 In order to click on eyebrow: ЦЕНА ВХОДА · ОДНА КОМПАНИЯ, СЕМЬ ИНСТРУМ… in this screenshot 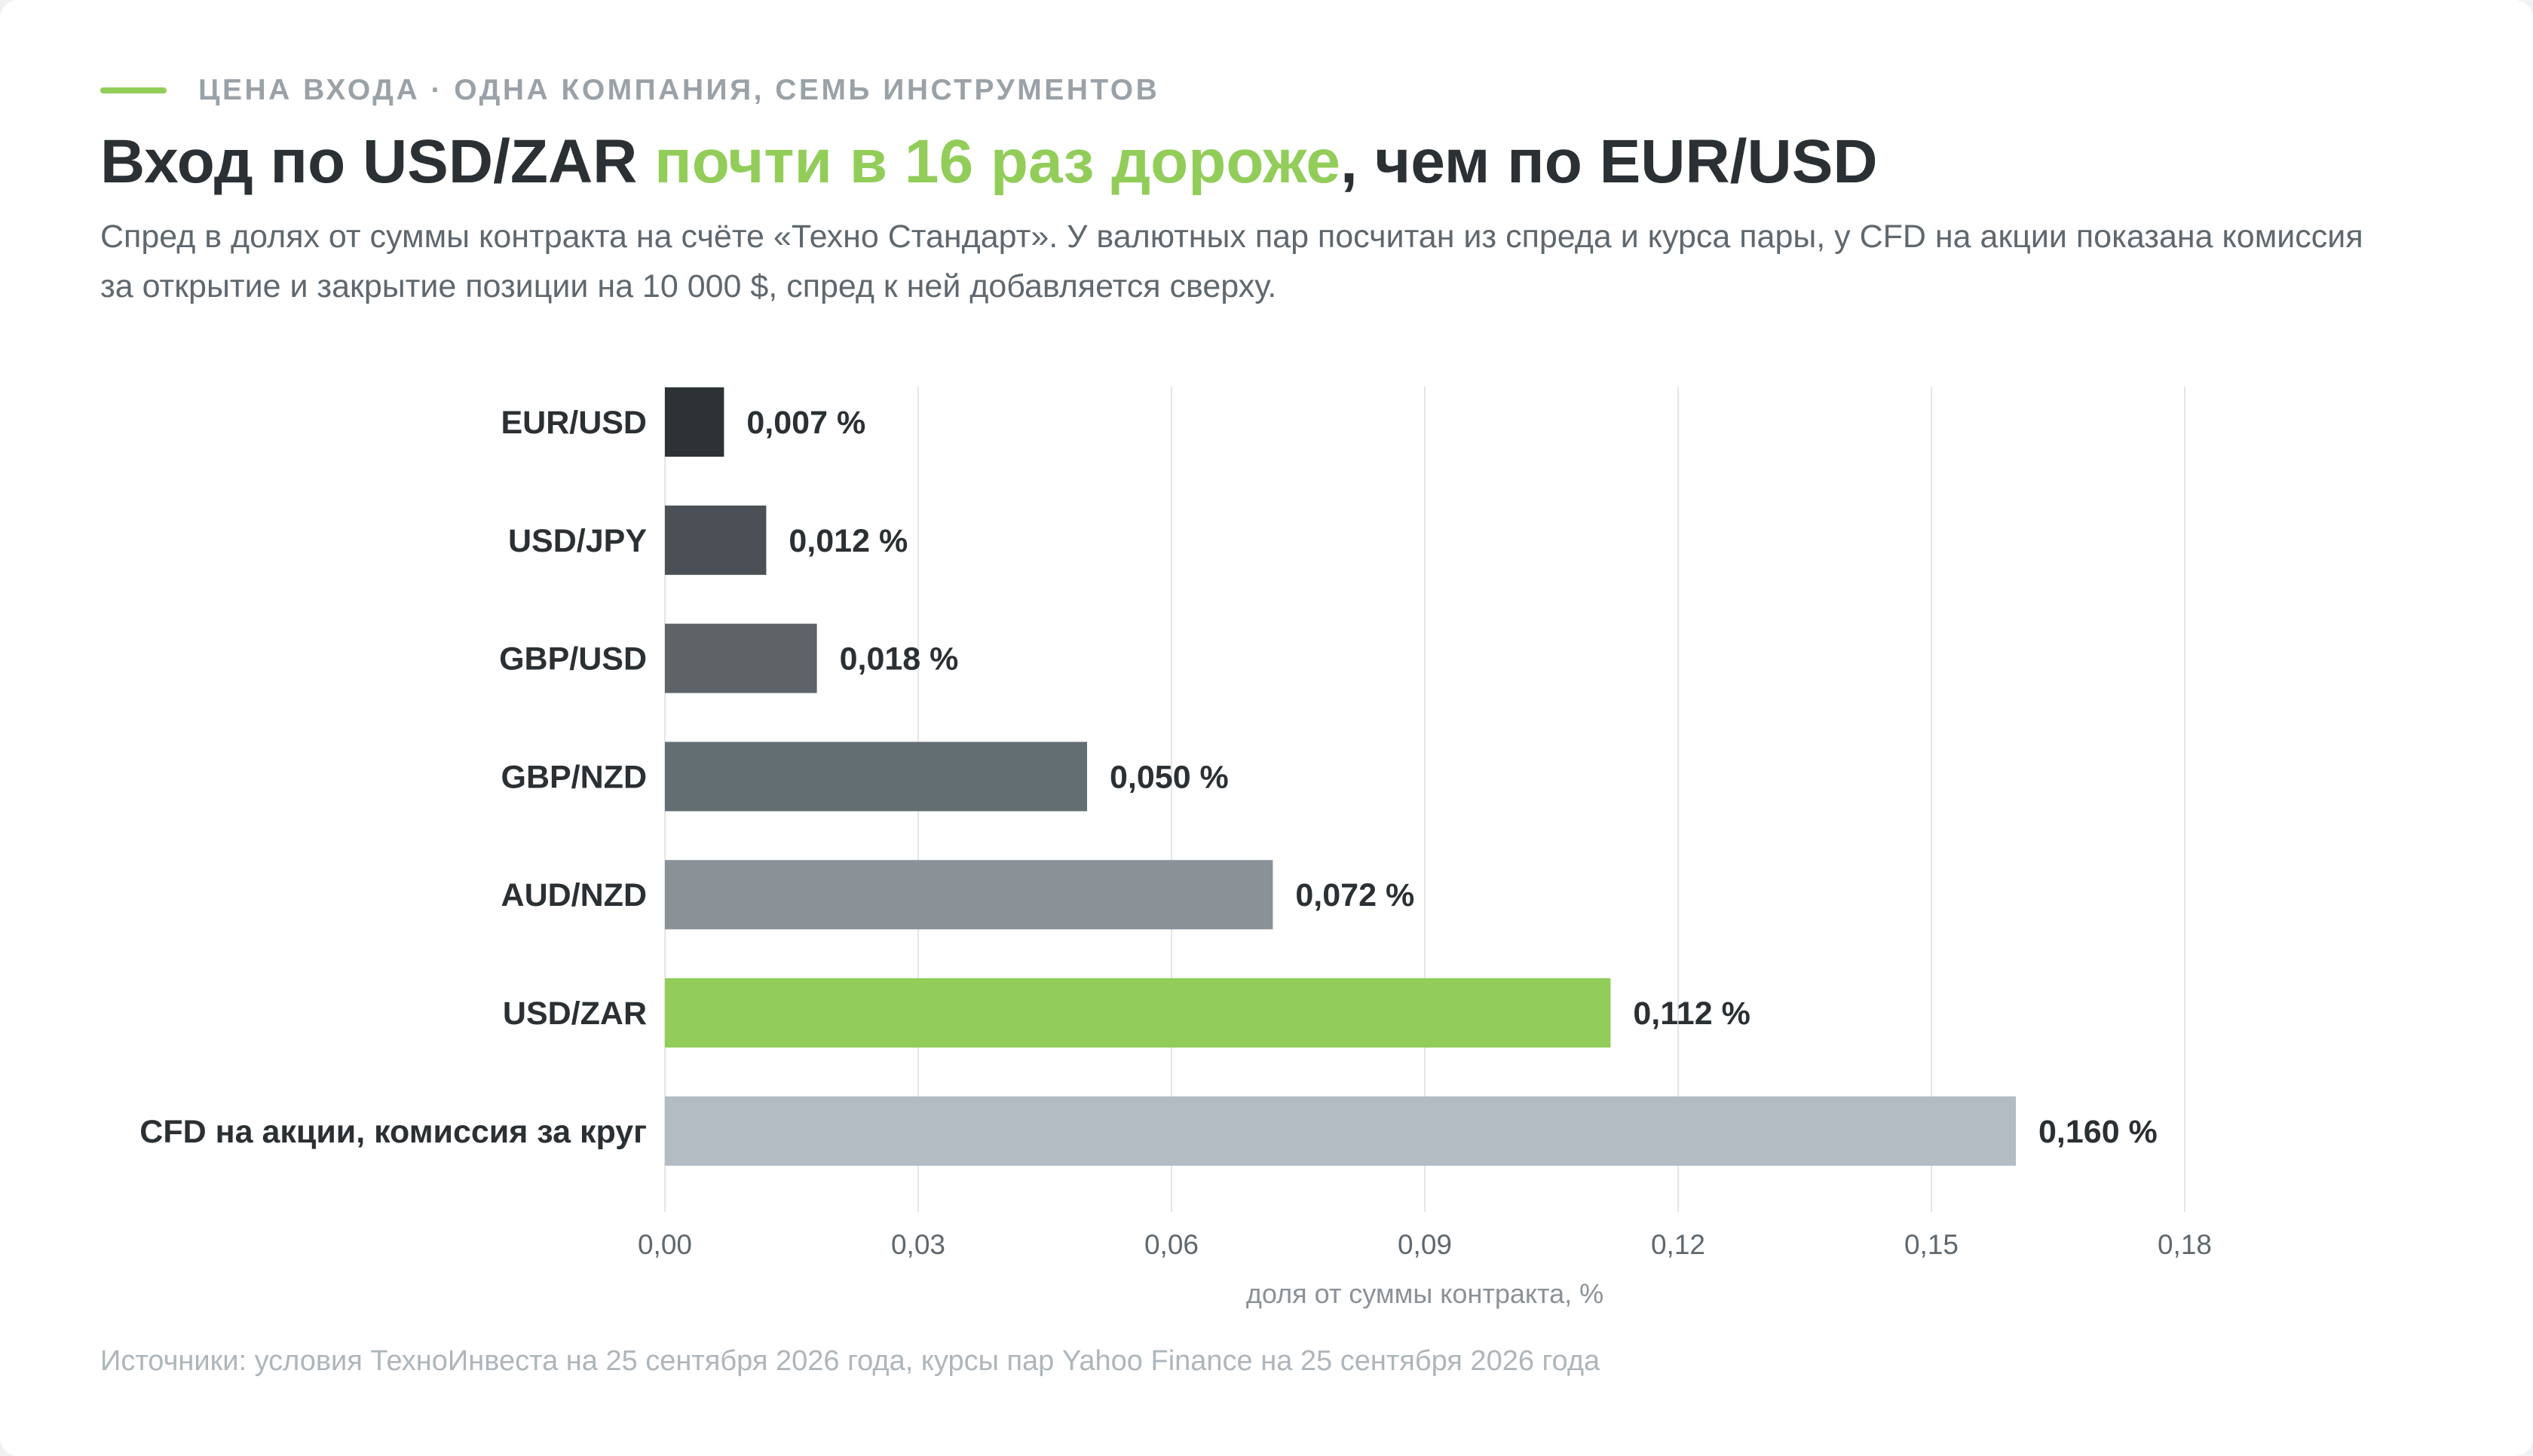, I will do `click(629, 90)`.